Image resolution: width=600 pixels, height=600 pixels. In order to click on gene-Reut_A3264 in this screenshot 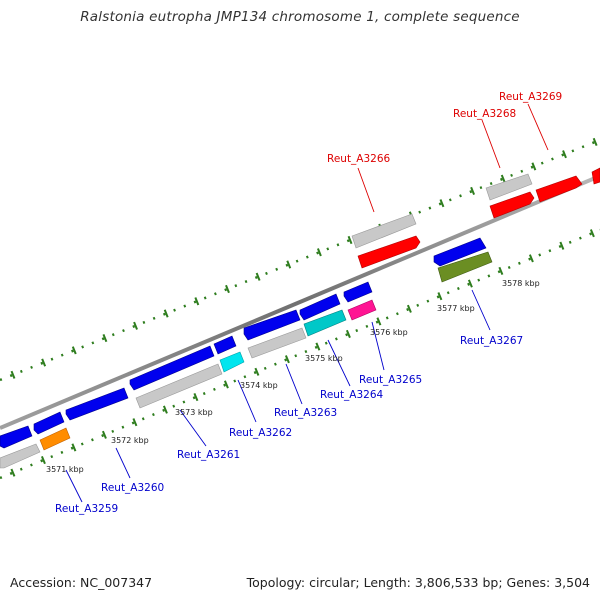, I will do `click(323, 315)`.